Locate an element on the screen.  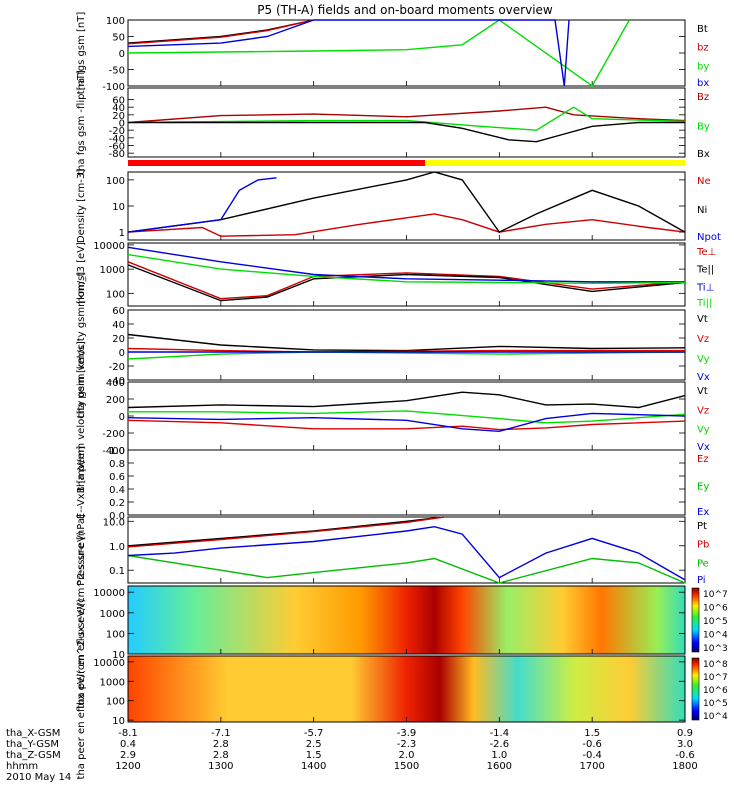
x-axis-value: -5.7 is located at coordinates (314, 733).